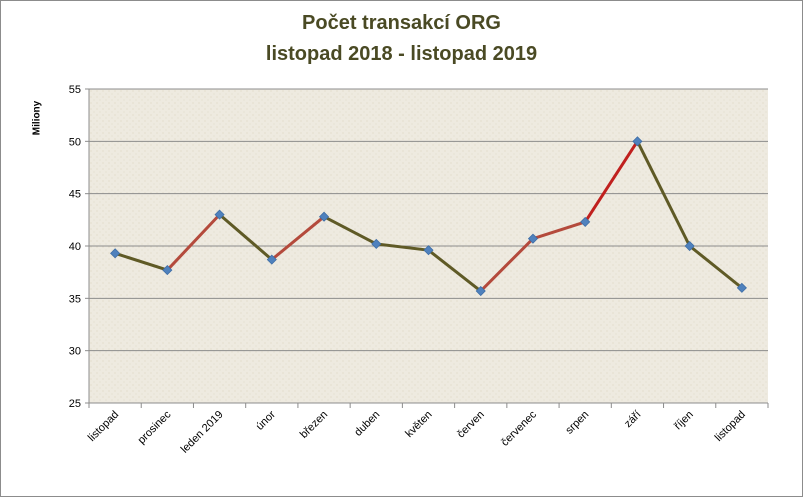  I want to click on x-tick-label: březen, so click(314, 425).